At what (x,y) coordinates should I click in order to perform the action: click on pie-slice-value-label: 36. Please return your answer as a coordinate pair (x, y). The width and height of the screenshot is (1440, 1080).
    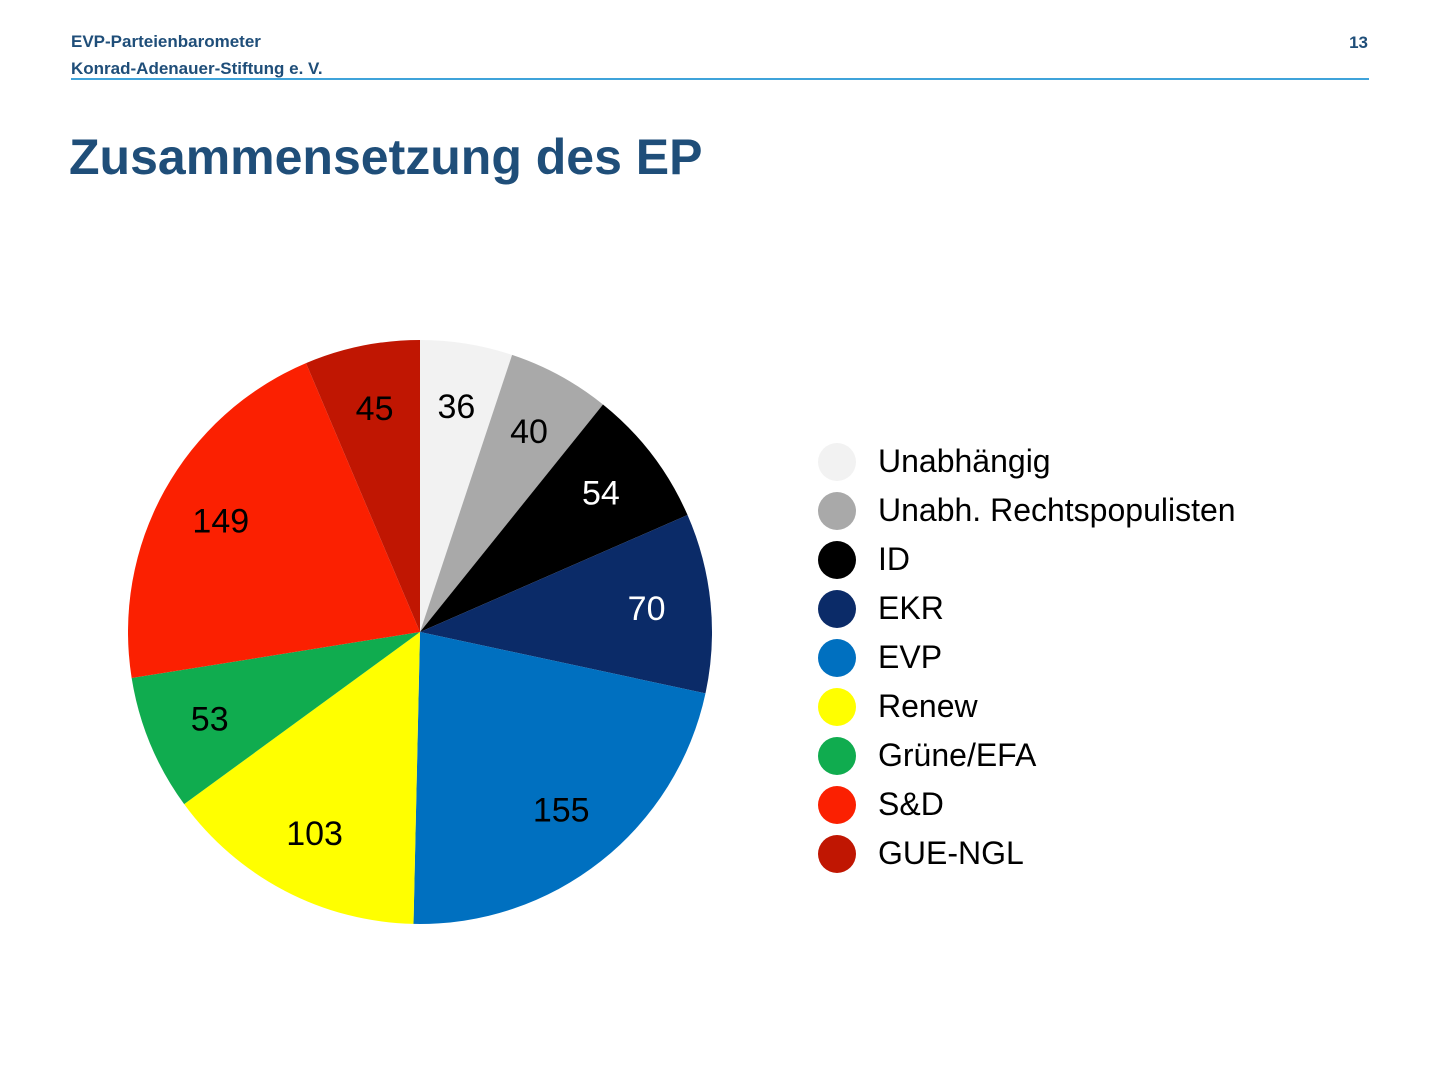
    Looking at the image, I should click on (456, 407).